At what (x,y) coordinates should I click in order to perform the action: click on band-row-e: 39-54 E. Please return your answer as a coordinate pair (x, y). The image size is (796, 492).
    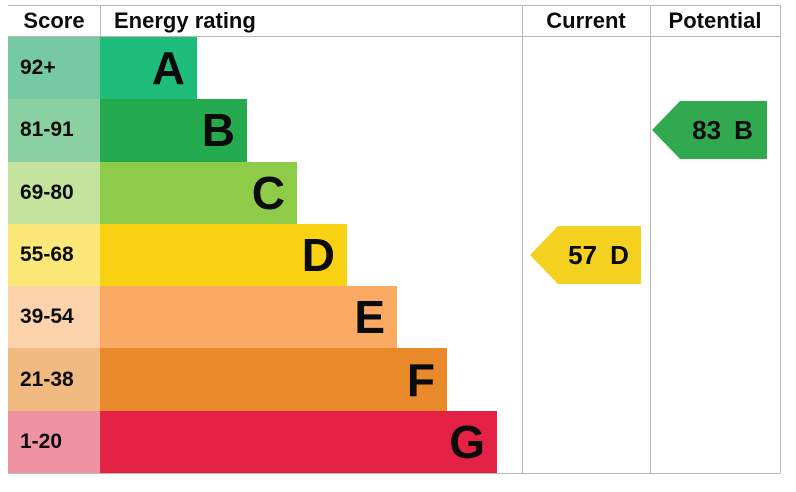
    Looking at the image, I should click on (394, 317).